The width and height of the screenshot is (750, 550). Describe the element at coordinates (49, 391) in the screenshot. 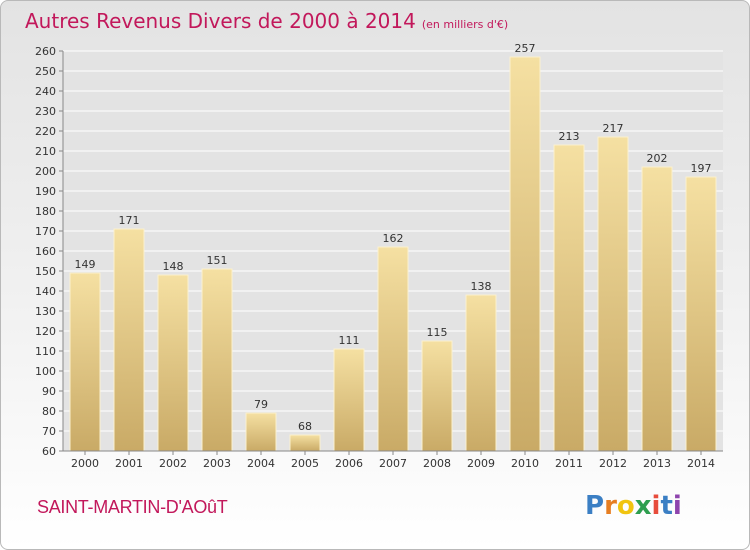

I see `y-tick-label: 90` at that location.